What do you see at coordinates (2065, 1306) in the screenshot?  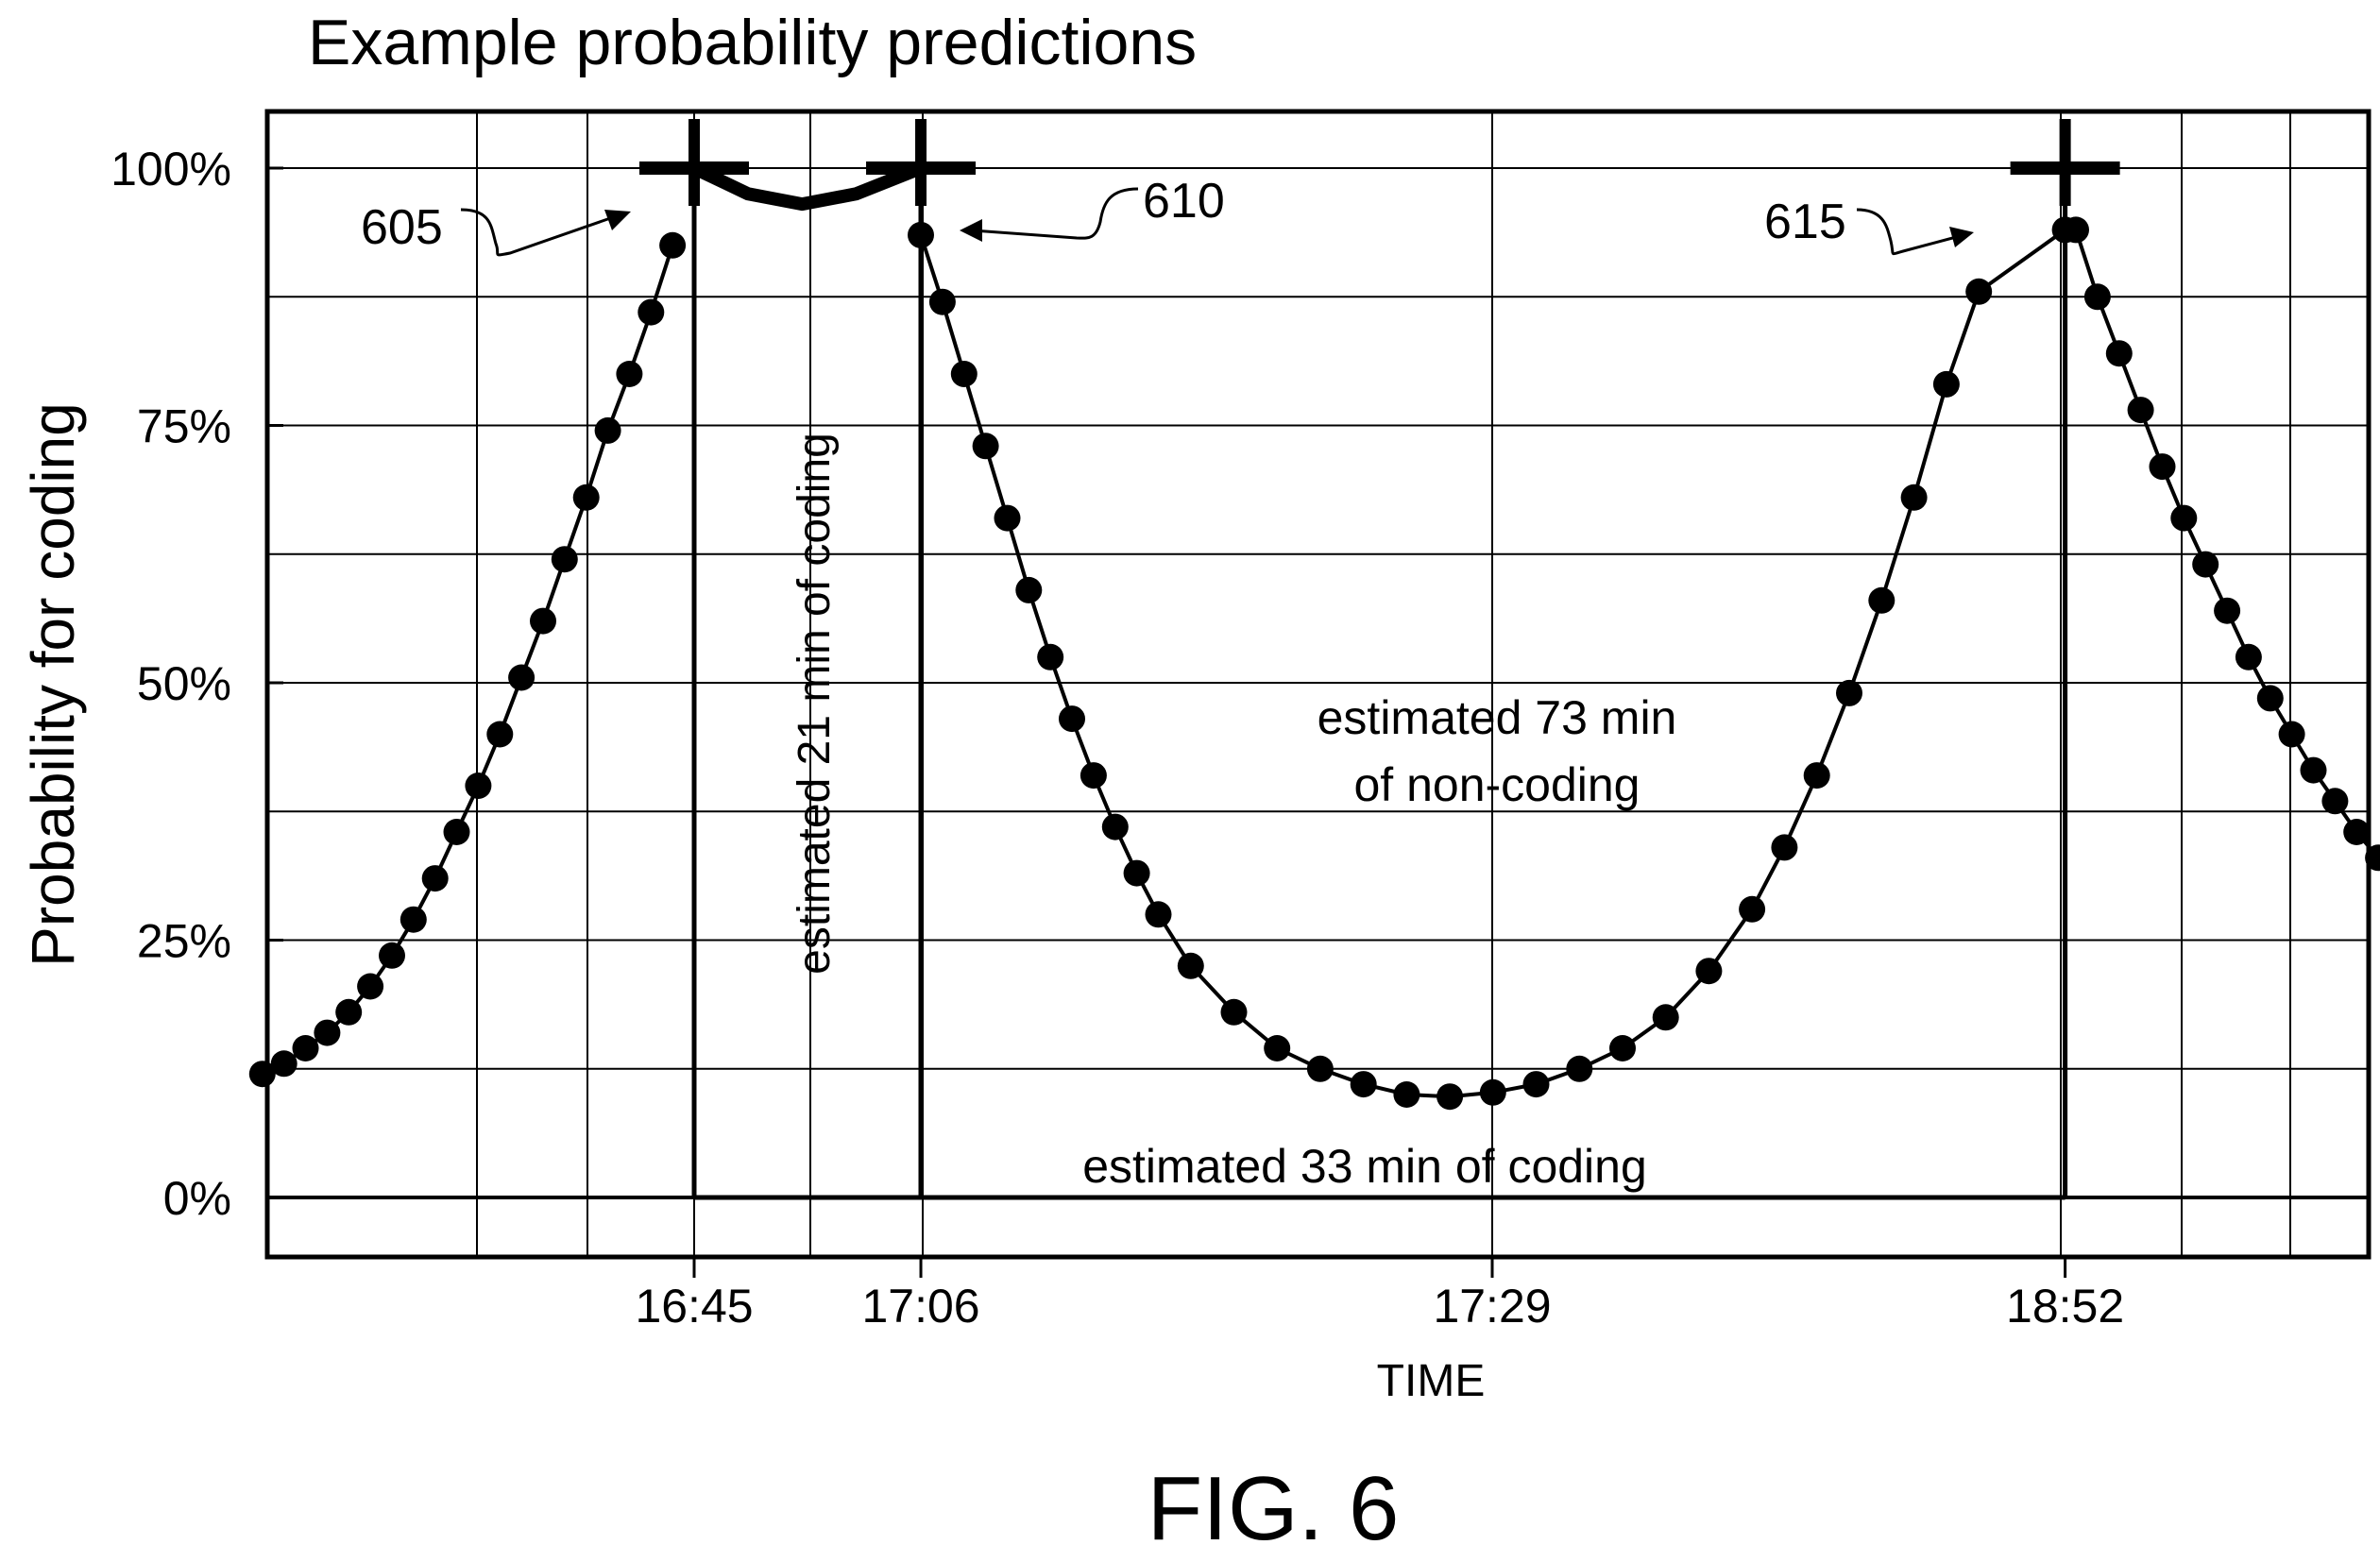 I see `x-tick-label: 18:52` at bounding box center [2065, 1306].